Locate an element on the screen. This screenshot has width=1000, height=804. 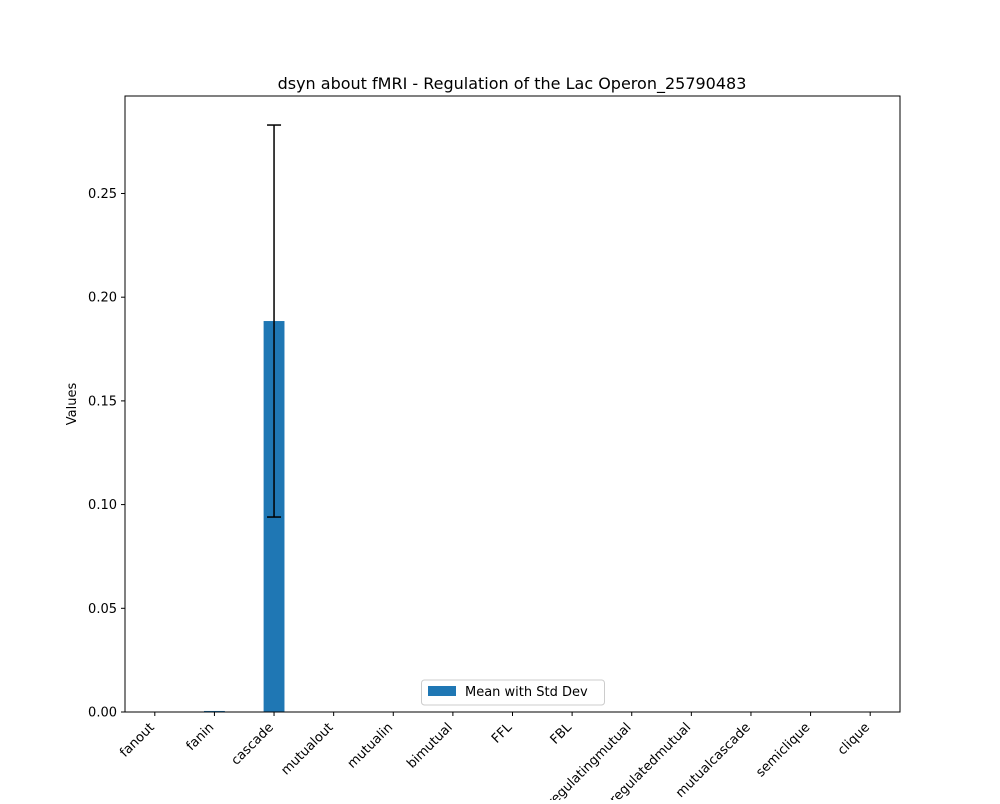
legend-label: Mean with Std Dev is located at coordinates (526, 692).